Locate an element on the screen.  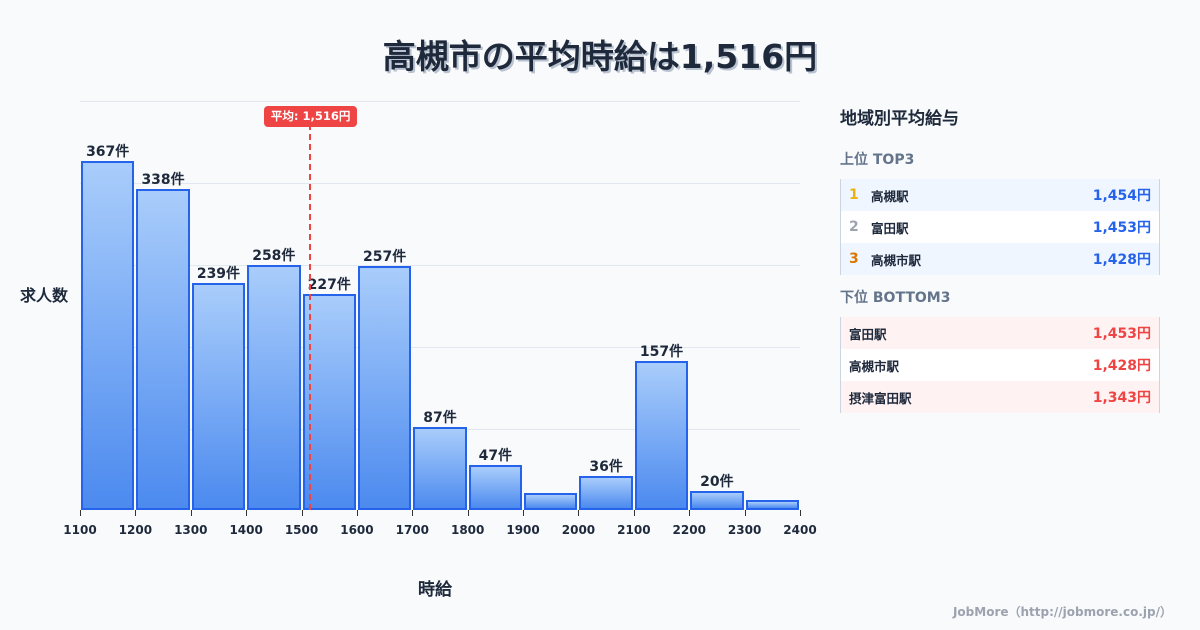
x-tick-label: 1900 is located at coordinates (523, 530).